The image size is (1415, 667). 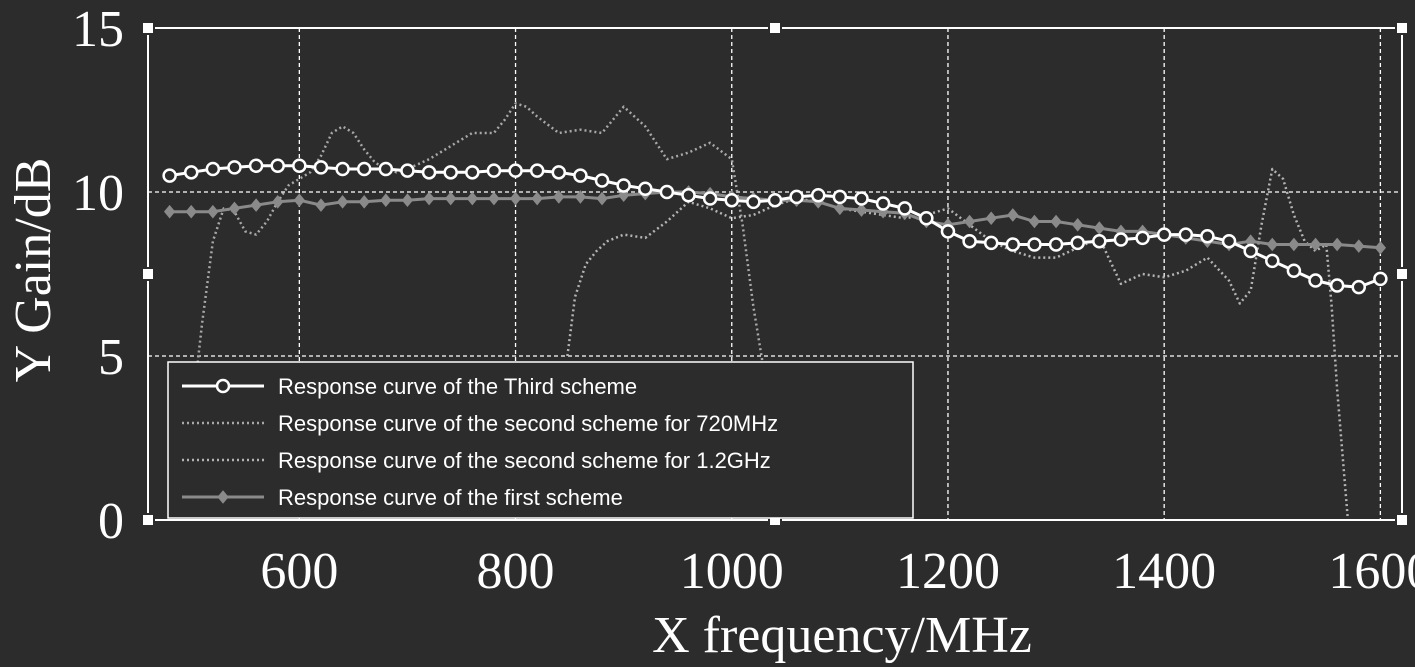 What do you see at coordinates (299, 571) in the screenshot?
I see `x-tick-label: 600` at bounding box center [299, 571].